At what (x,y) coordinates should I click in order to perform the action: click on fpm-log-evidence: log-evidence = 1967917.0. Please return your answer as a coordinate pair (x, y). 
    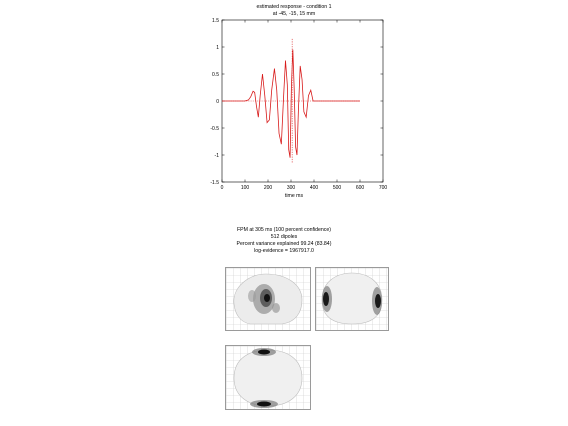
    Looking at the image, I should click on (284, 251).